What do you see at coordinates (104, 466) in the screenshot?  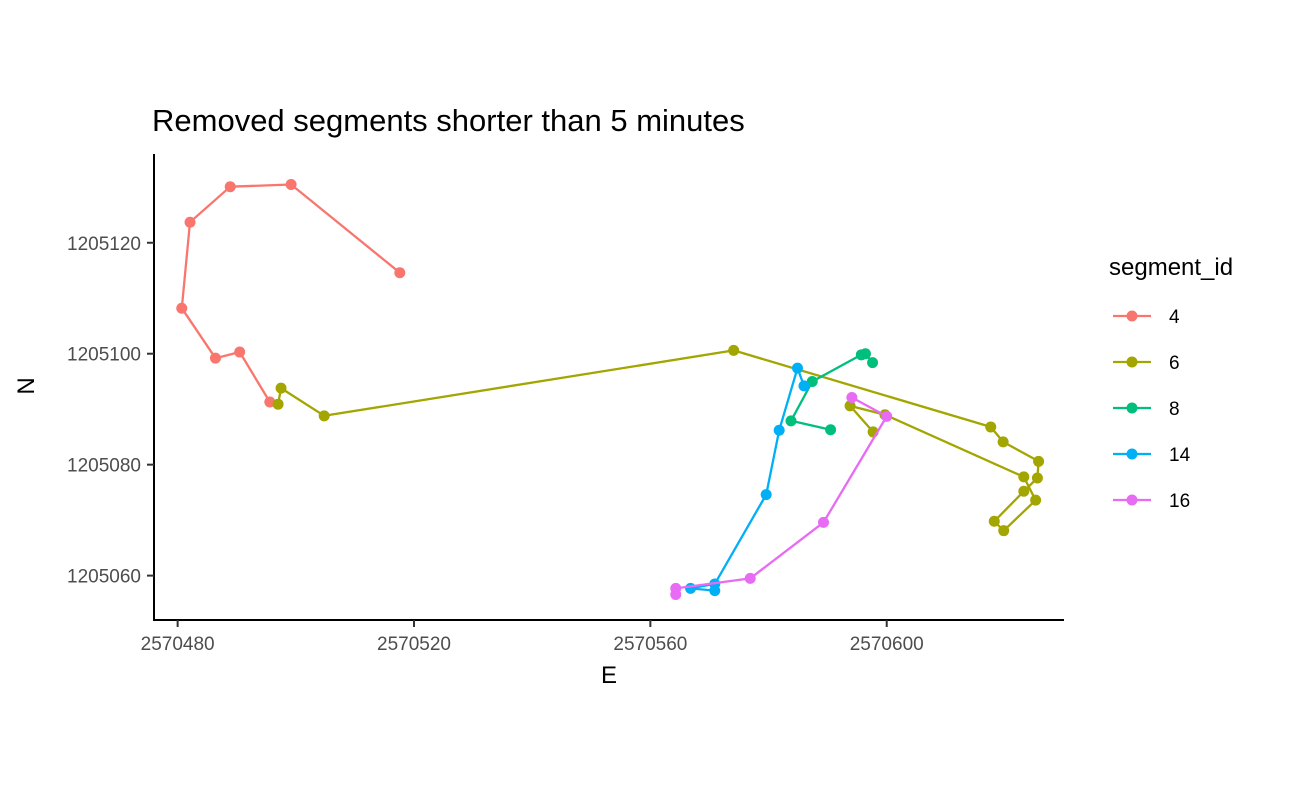 I see `y-tick-label: 1205080` at bounding box center [104, 466].